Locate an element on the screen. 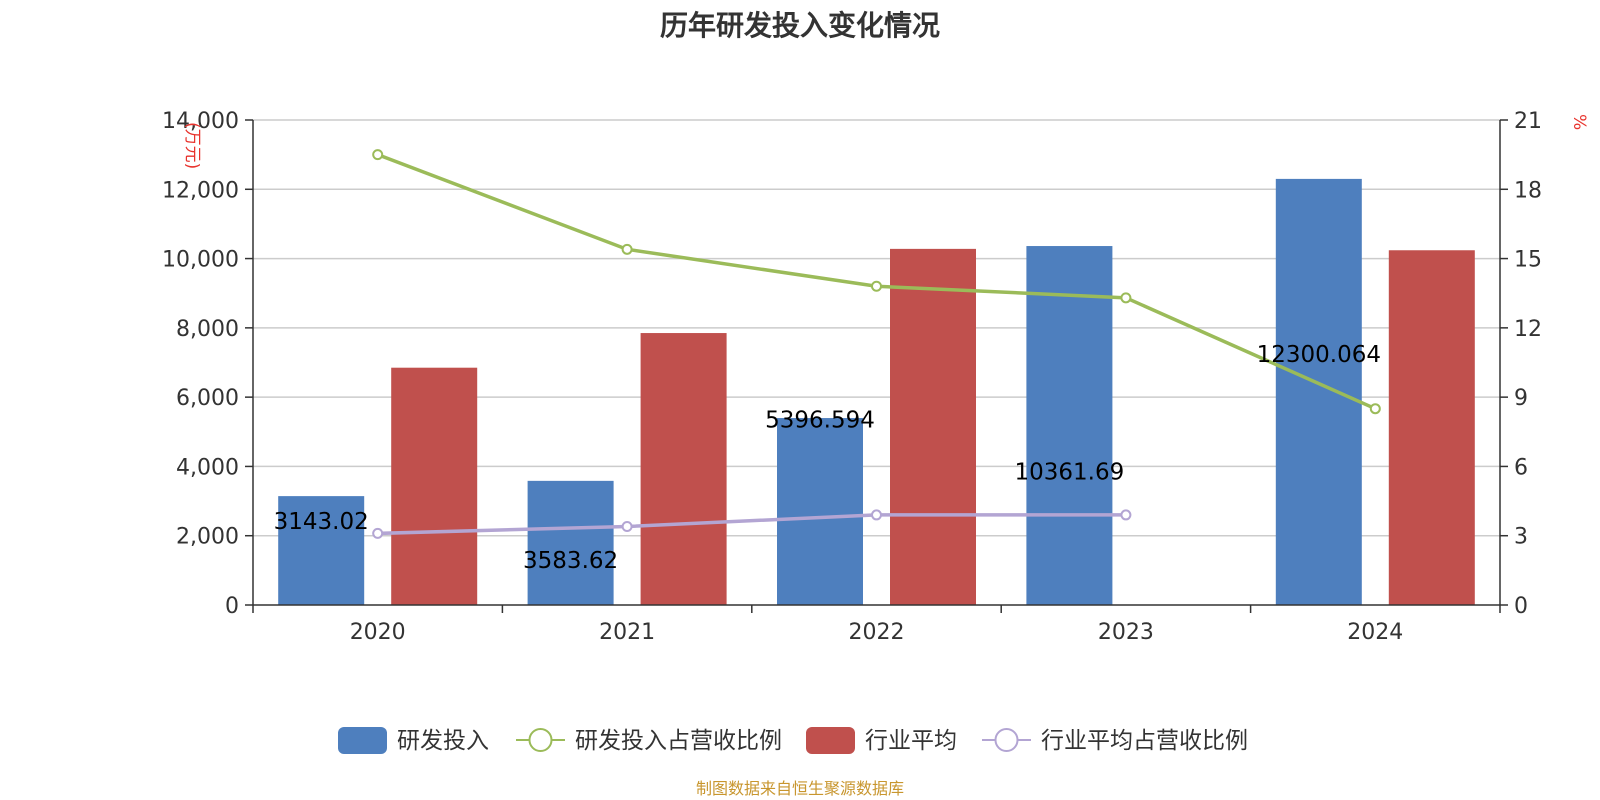 This screenshot has height=800, width=1600. bar-研发投入-2020 is located at coordinates (321, 550).